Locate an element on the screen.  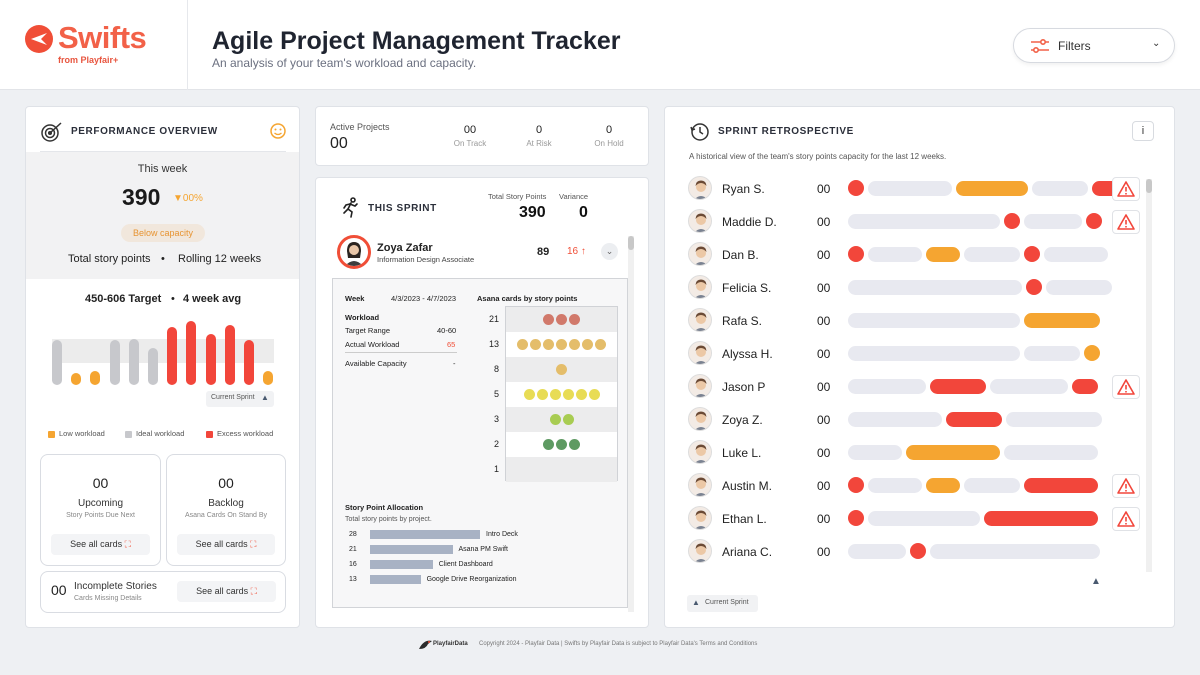
retro-row: Ethan L. 00 is located at coordinates (915, 519).